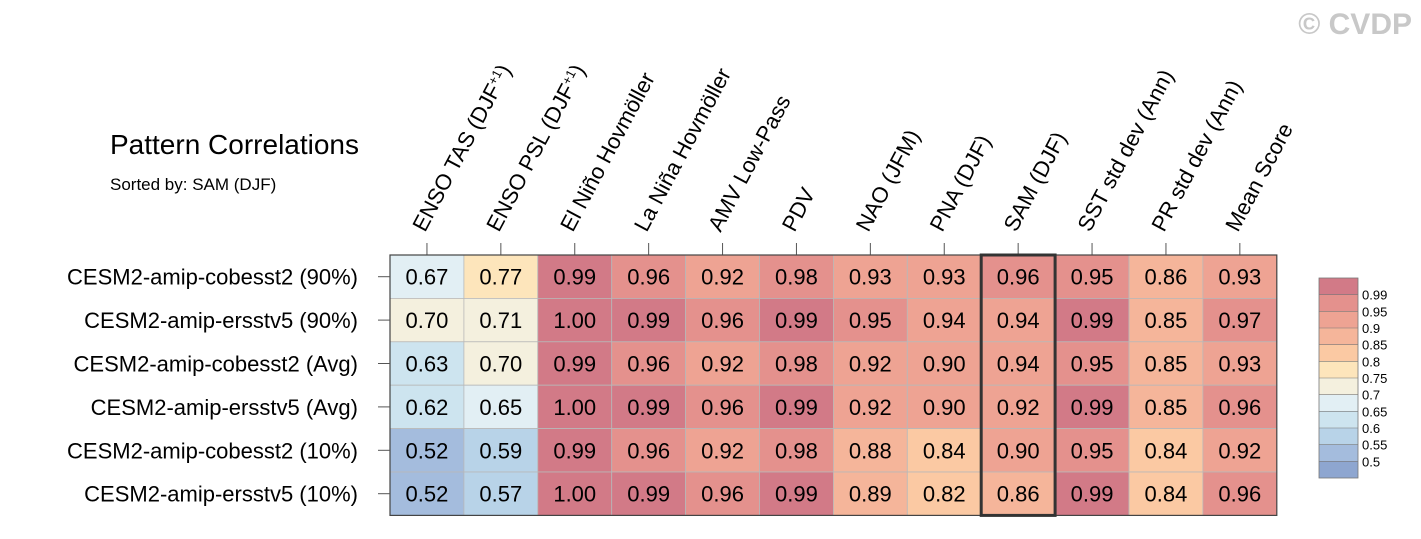 The height and width of the screenshot is (539, 1421). Describe the element at coordinates (1259, 177) in the screenshot. I see `column-label: Mean Score` at that location.